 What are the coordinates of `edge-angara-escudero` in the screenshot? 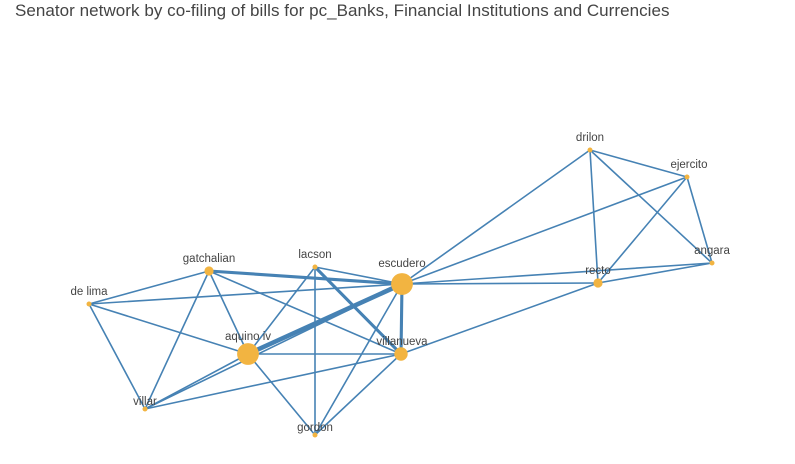 It's located at (557, 273).